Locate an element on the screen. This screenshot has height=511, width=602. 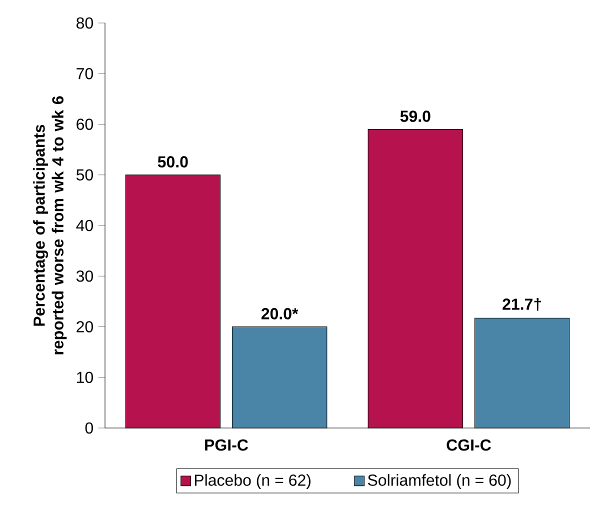
legend-label: Solriamfetol (n = 60) is located at coordinates (439, 481).